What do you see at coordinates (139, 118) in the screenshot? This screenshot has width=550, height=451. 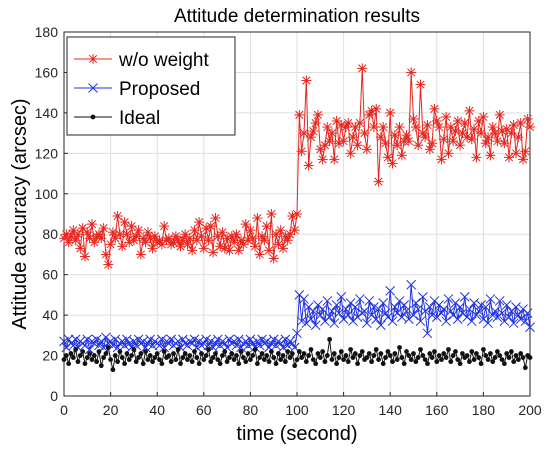 I see `legend-label: Ideal` at bounding box center [139, 118].